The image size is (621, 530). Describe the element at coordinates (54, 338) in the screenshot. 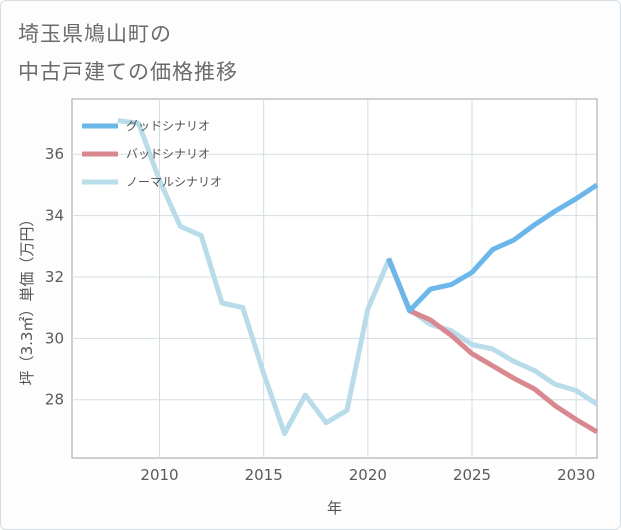

I see `y-tick-label: 30` at that location.